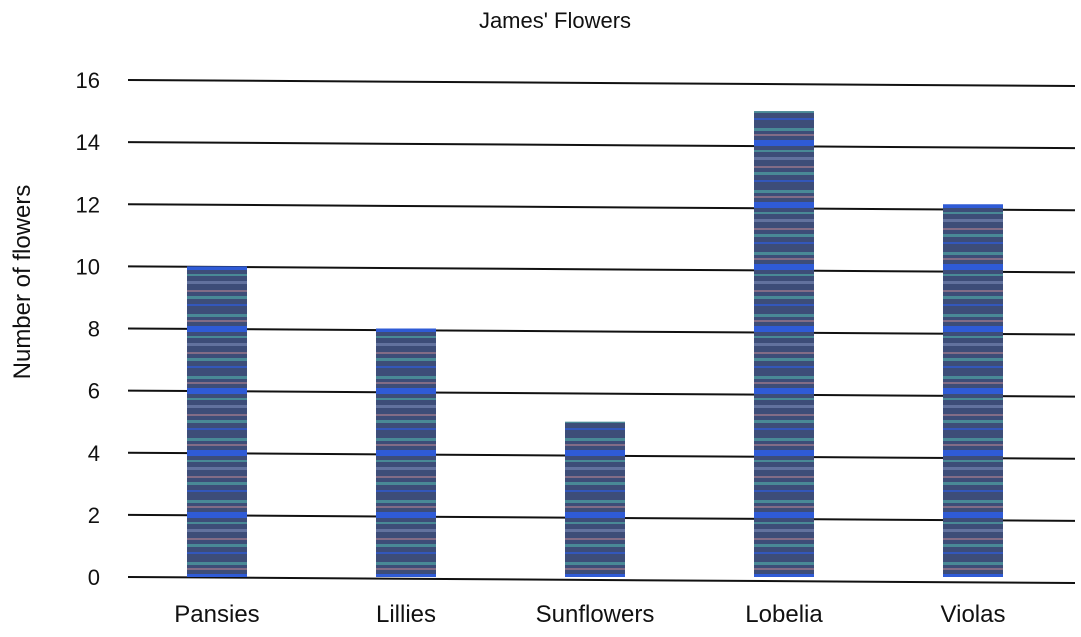  What do you see at coordinates (94, 515) in the screenshot?
I see `y-tick-label: 2` at bounding box center [94, 515].